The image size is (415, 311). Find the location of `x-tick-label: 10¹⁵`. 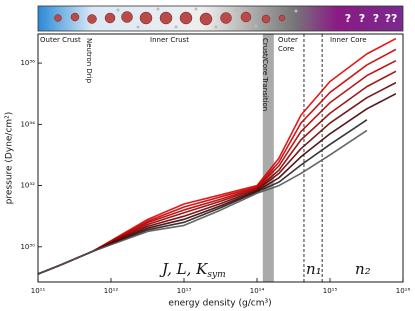

x-tick-label: 10¹⁵ is located at coordinates (330, 291).